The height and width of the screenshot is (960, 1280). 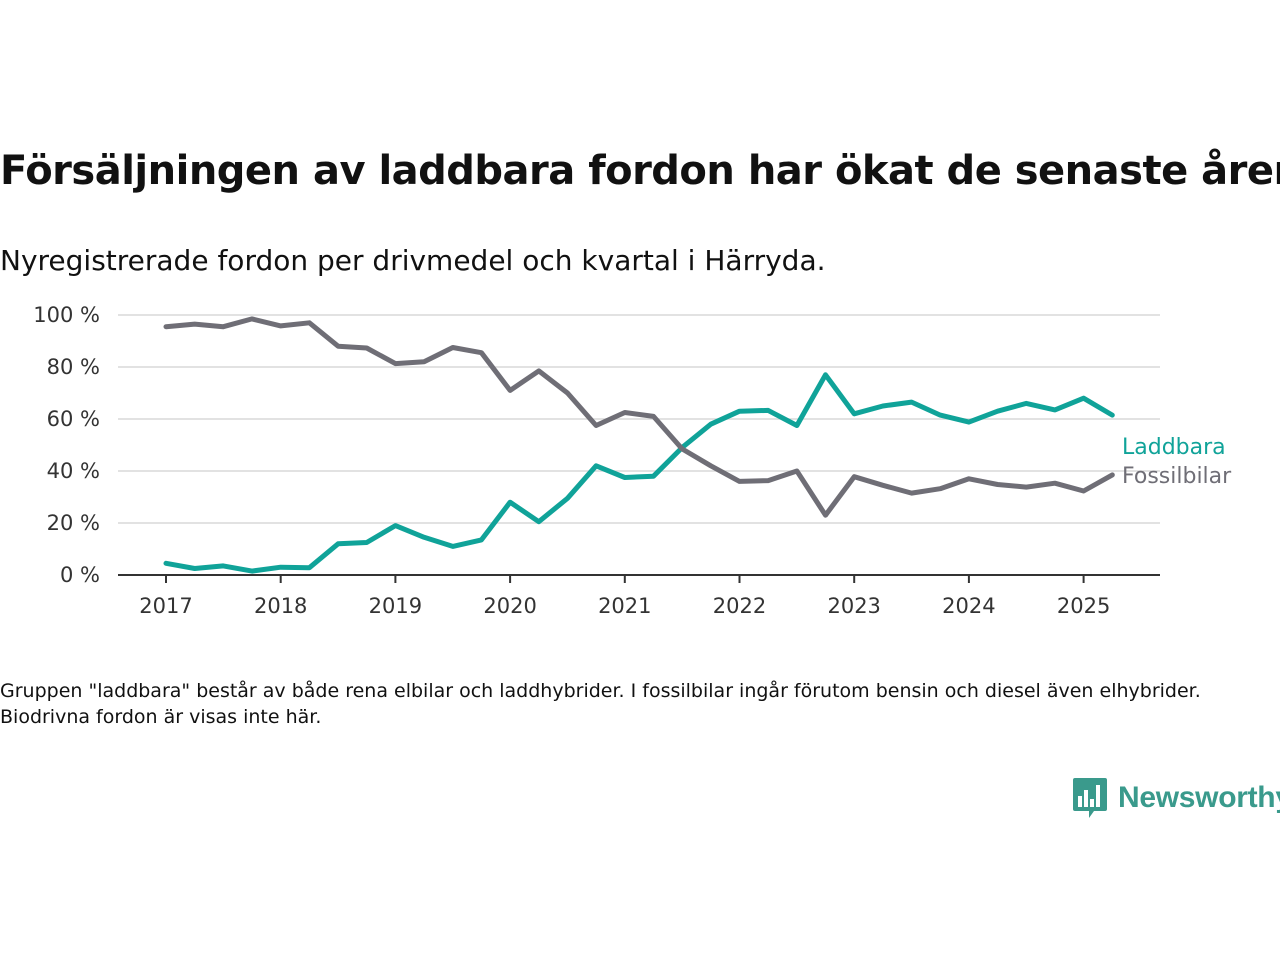 What do you see at coordinates (1177, 476) in the screenshot?
I see `series-label-fossilbilar: Fossilbilar` at bounding box center [1177, 476].